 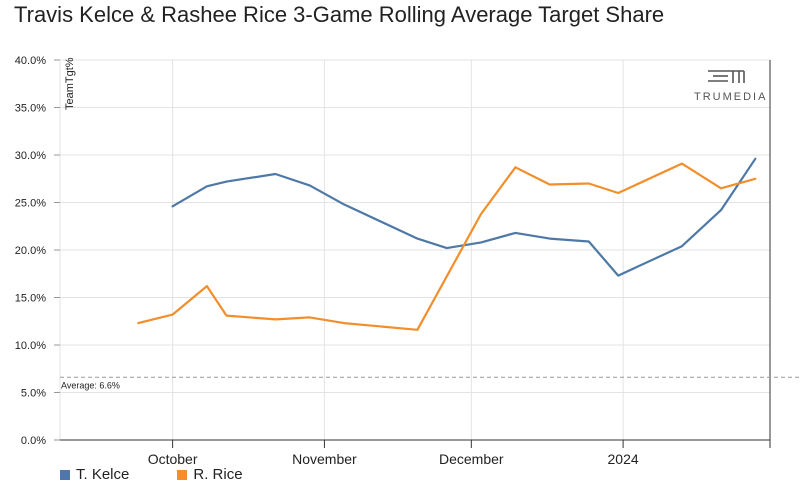 I want to click on logo-text: TRUMEDIA, so click(x=730, y=97).